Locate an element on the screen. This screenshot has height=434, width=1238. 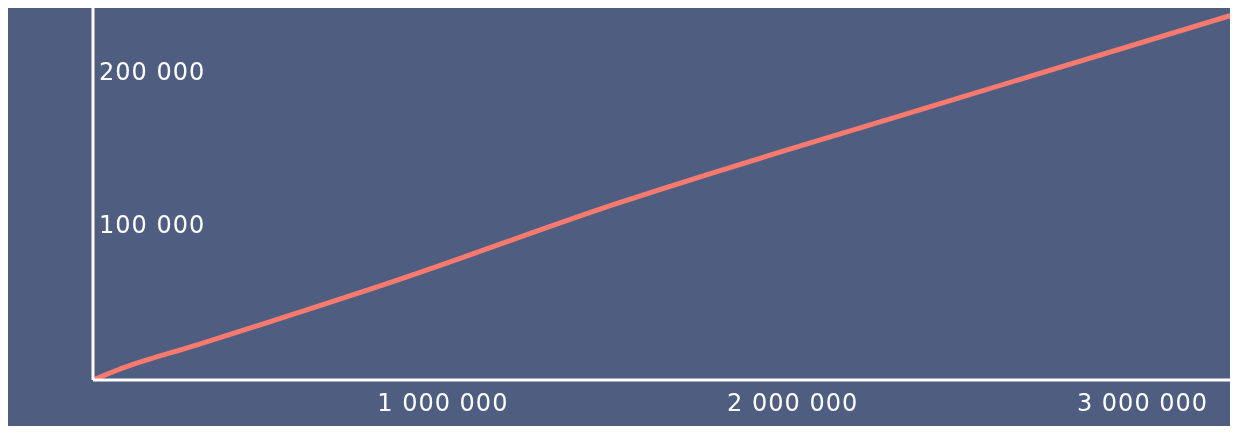
y-tick-label: 100 000 is located at coordinates (152, 225).